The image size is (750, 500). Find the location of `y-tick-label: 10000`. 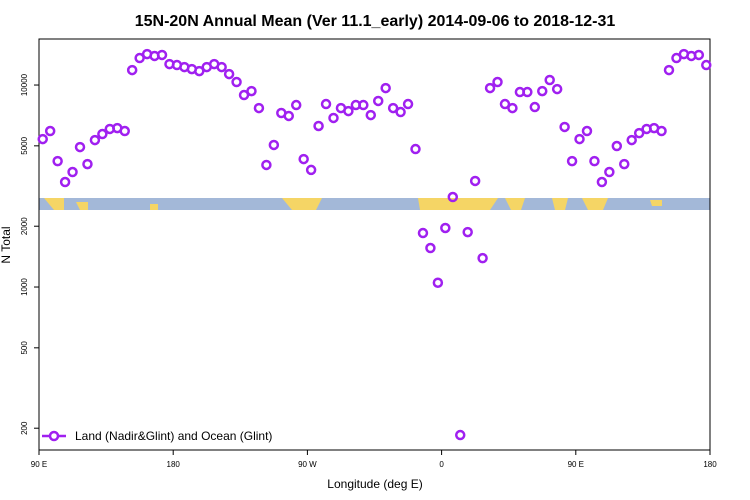

y-tick-label: 10000 is located at coordinates (24, 84).